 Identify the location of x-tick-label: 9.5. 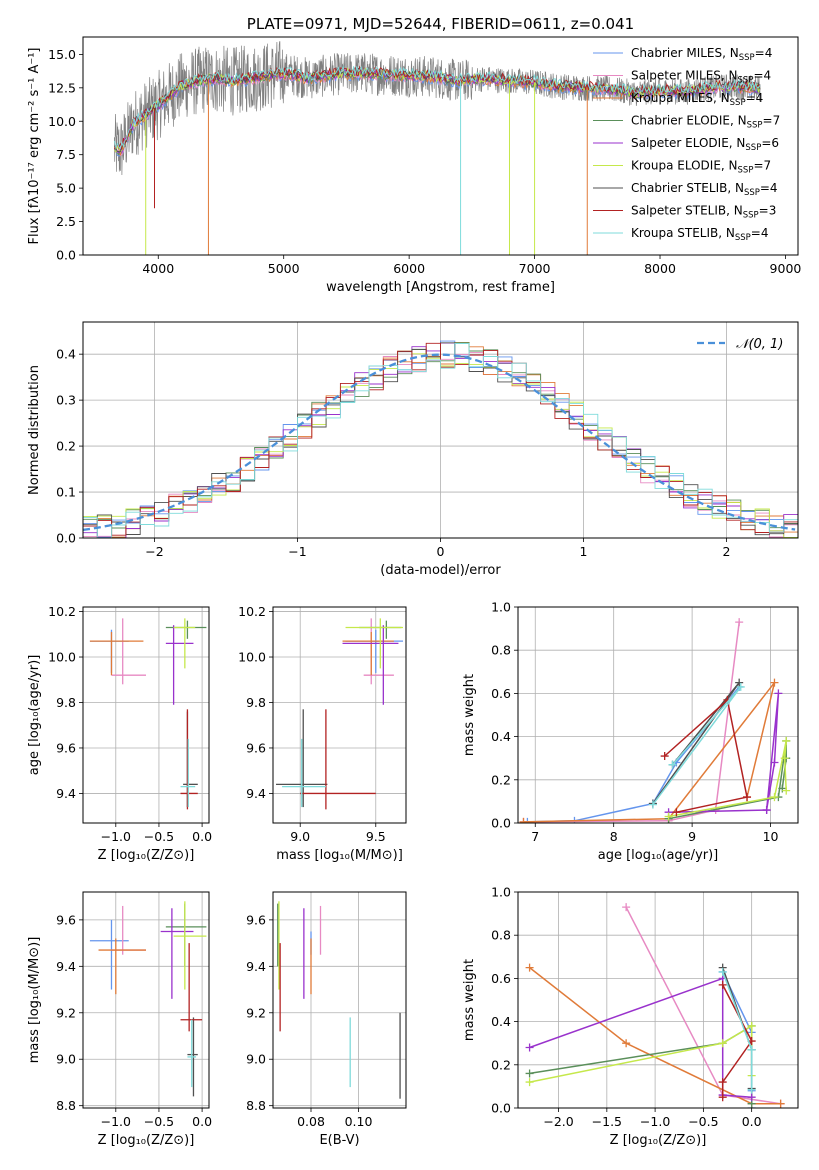
(376, 836).